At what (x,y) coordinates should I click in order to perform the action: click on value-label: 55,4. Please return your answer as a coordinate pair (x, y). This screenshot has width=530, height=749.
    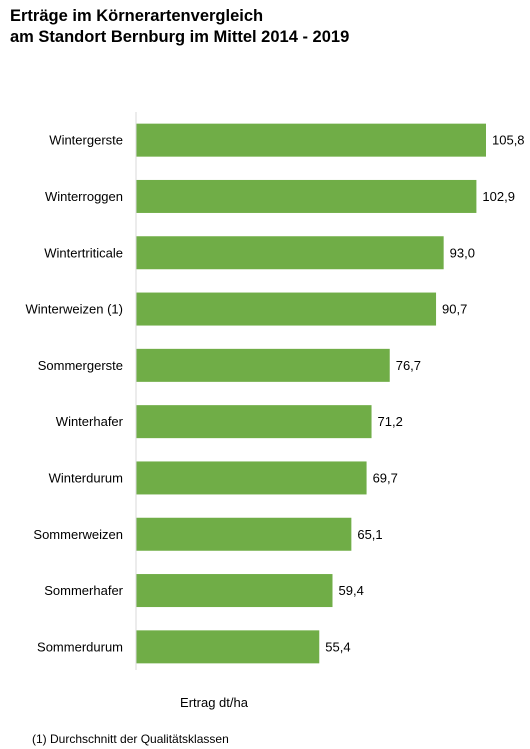
    Looking at the image, I should click on (337, 646).